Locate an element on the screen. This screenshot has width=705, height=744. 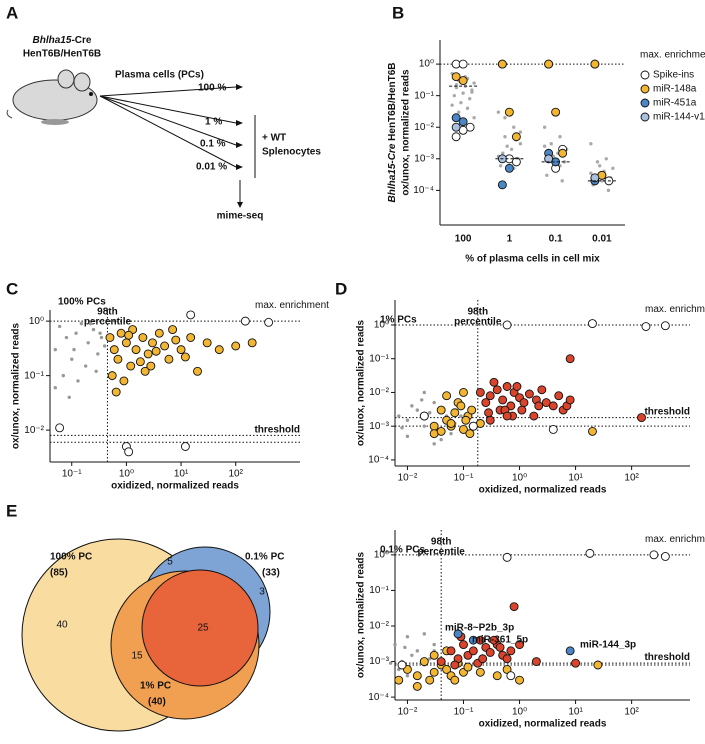
set-count: (85) is located at coordinates (59, 573).